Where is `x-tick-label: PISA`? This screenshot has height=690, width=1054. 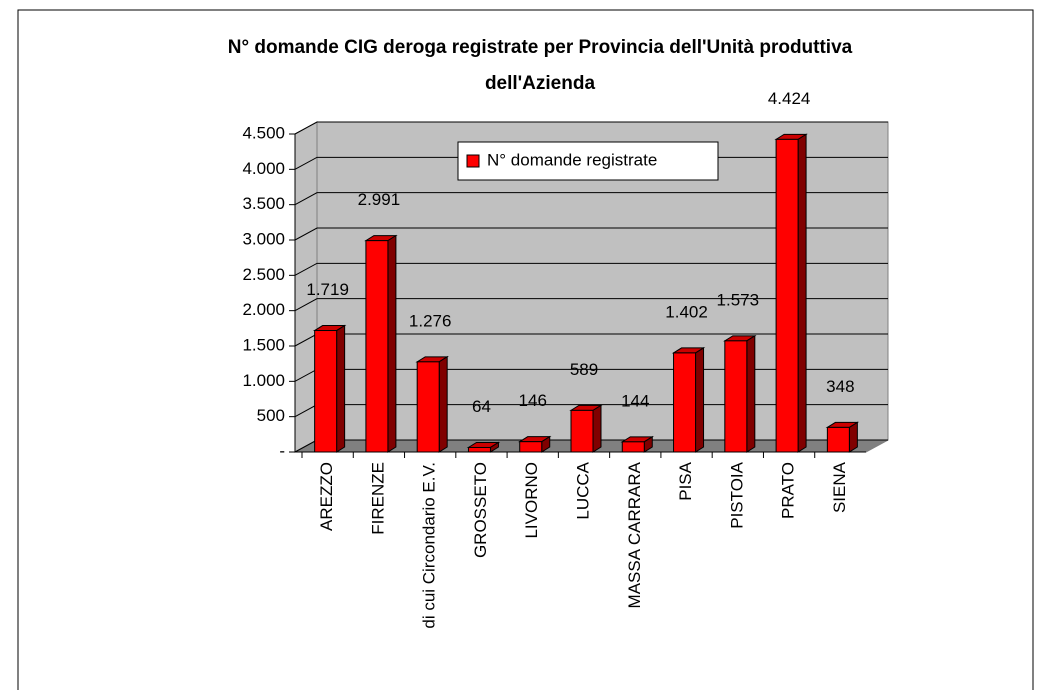
x-tick-label: PISA is located at coordinates (685, 480).